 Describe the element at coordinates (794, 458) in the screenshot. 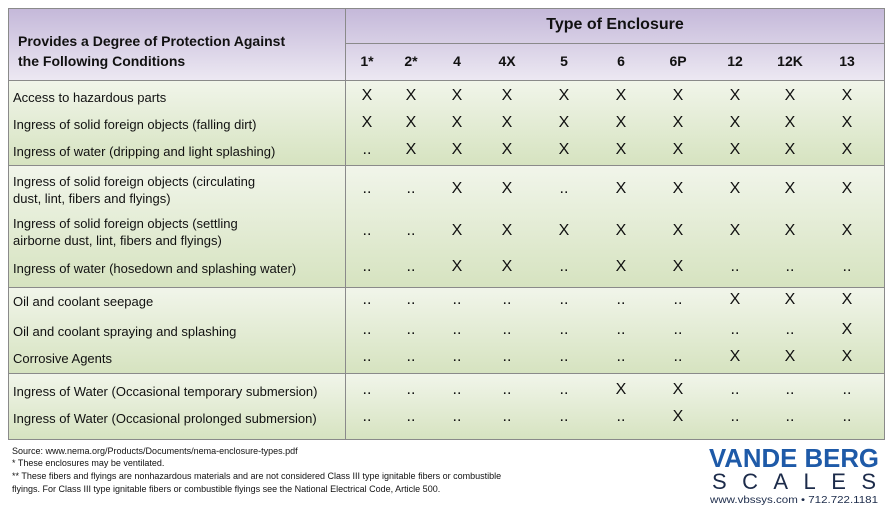

I see `logo-name: VANDE BERG` at that location.